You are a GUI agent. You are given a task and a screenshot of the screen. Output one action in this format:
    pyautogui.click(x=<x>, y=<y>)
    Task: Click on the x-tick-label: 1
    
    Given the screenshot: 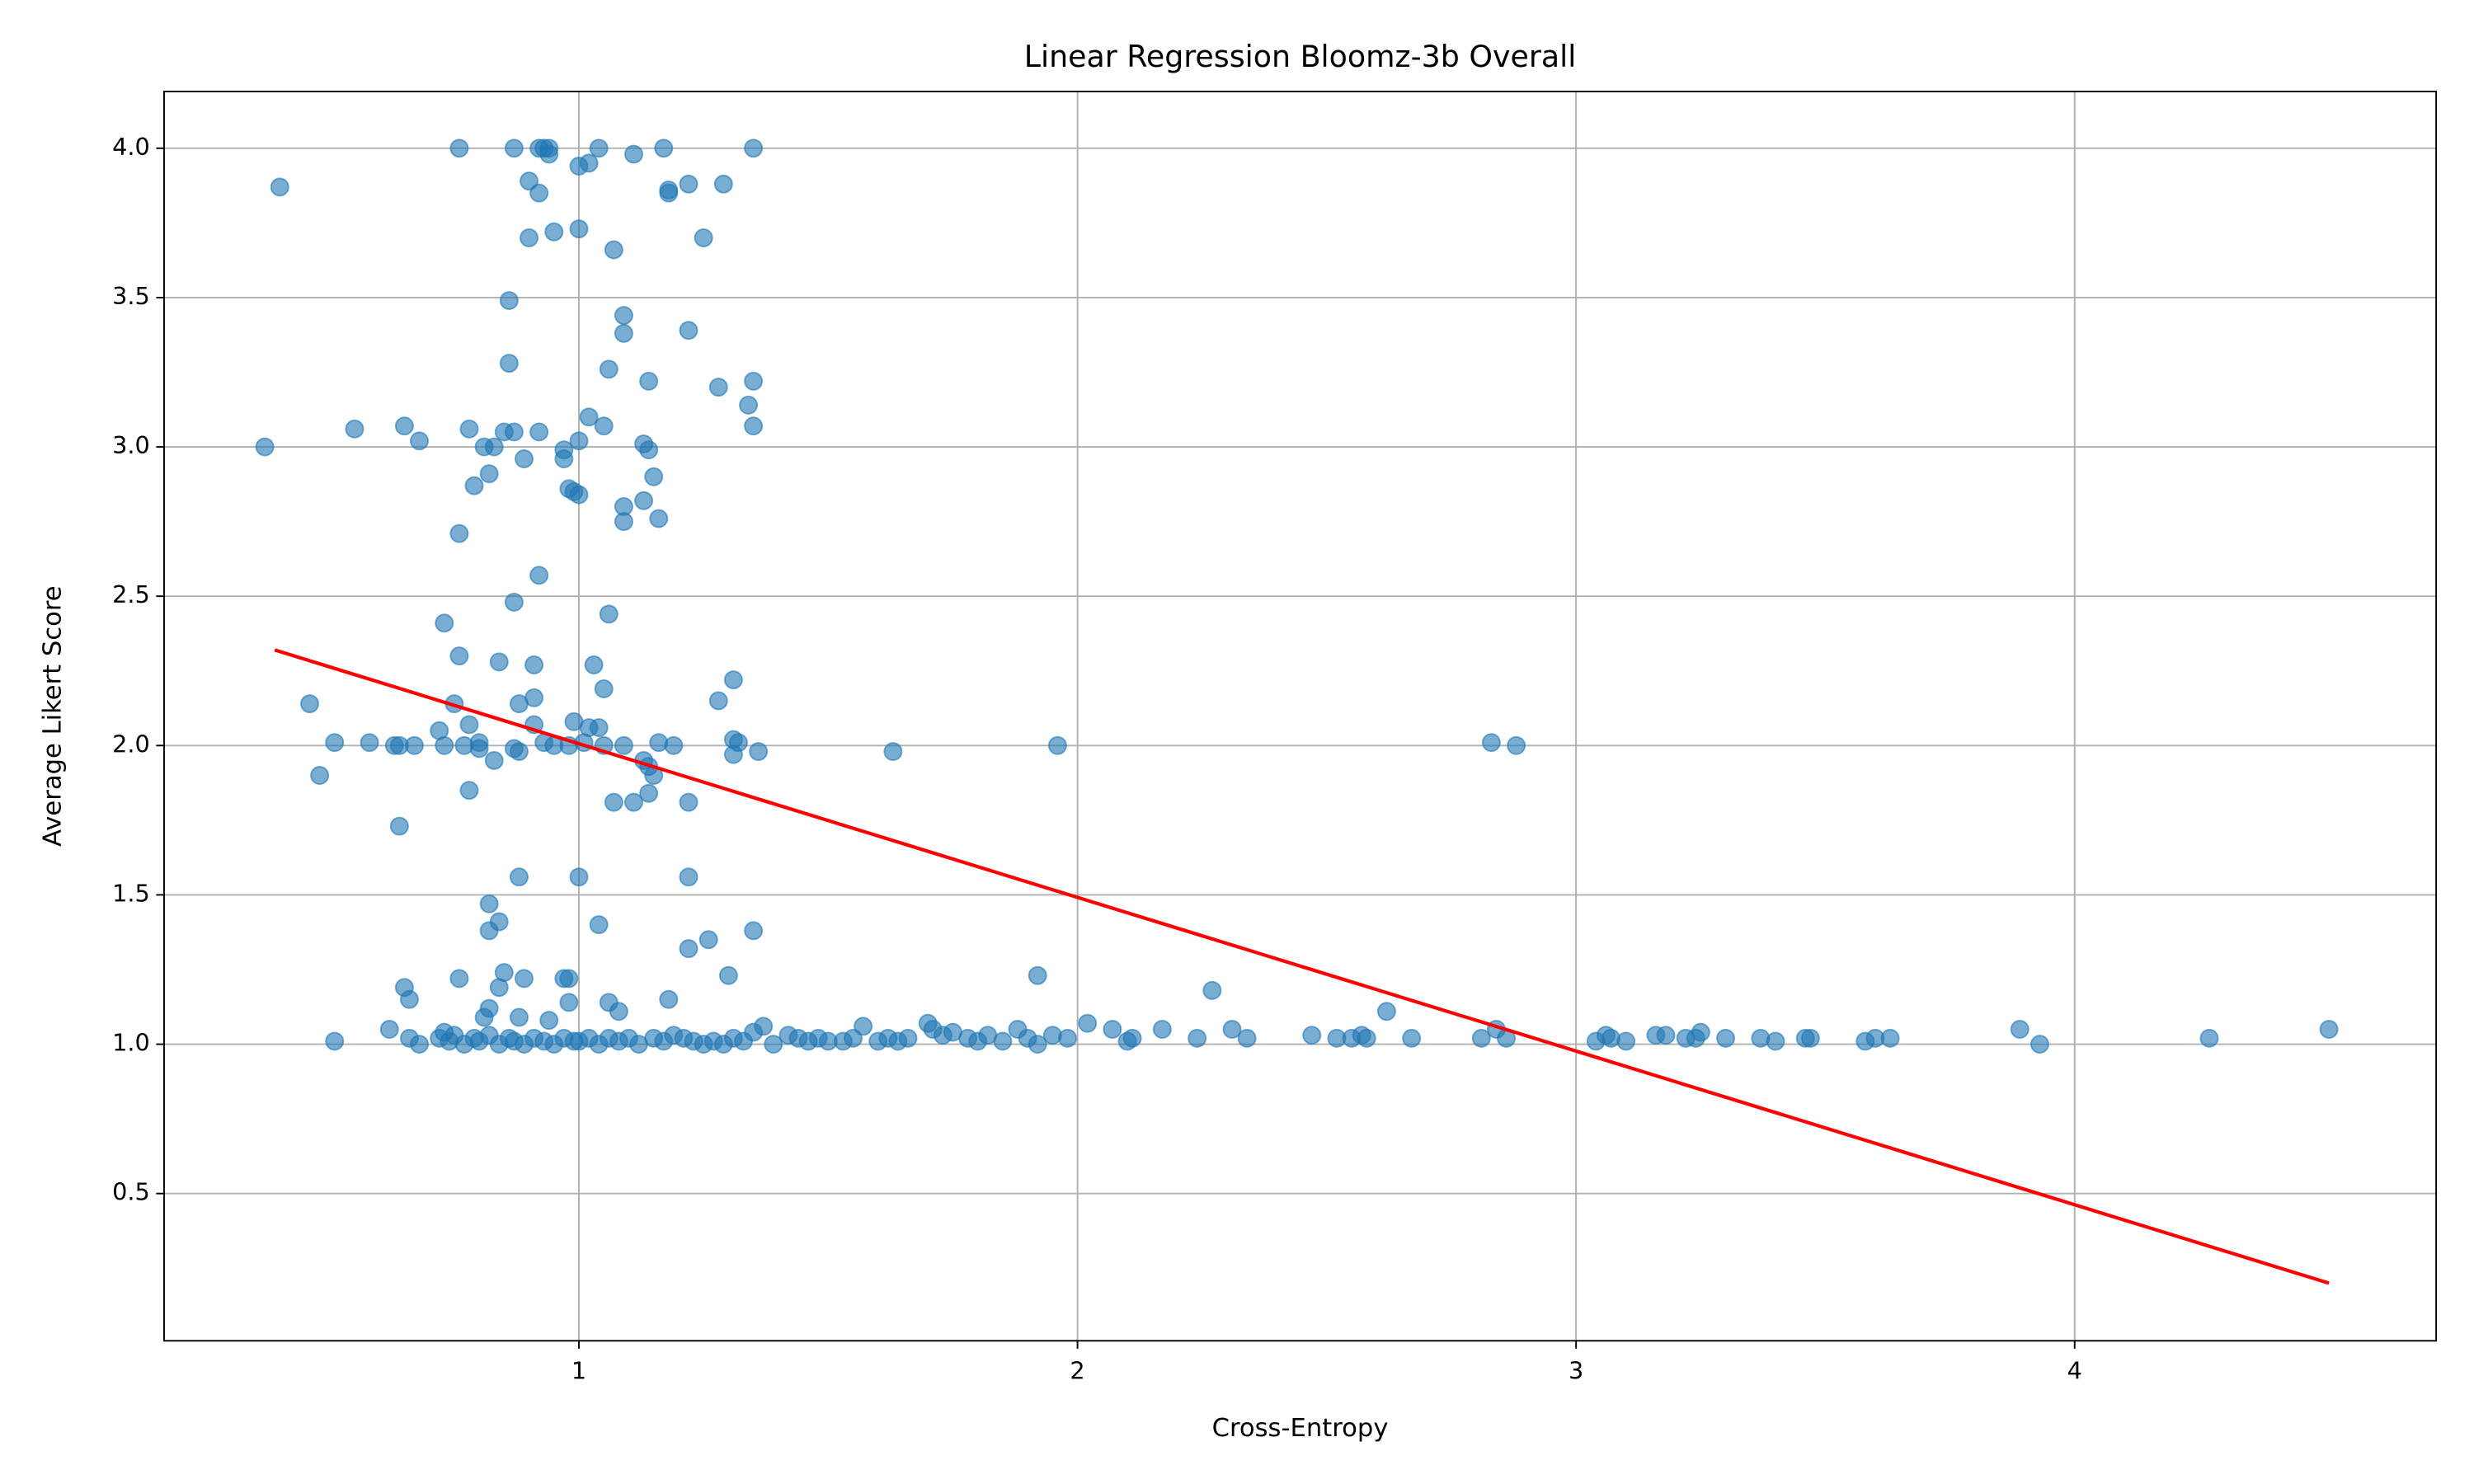 What is the action you would take?
    pyautogui.click(x=578, y=1371)
    